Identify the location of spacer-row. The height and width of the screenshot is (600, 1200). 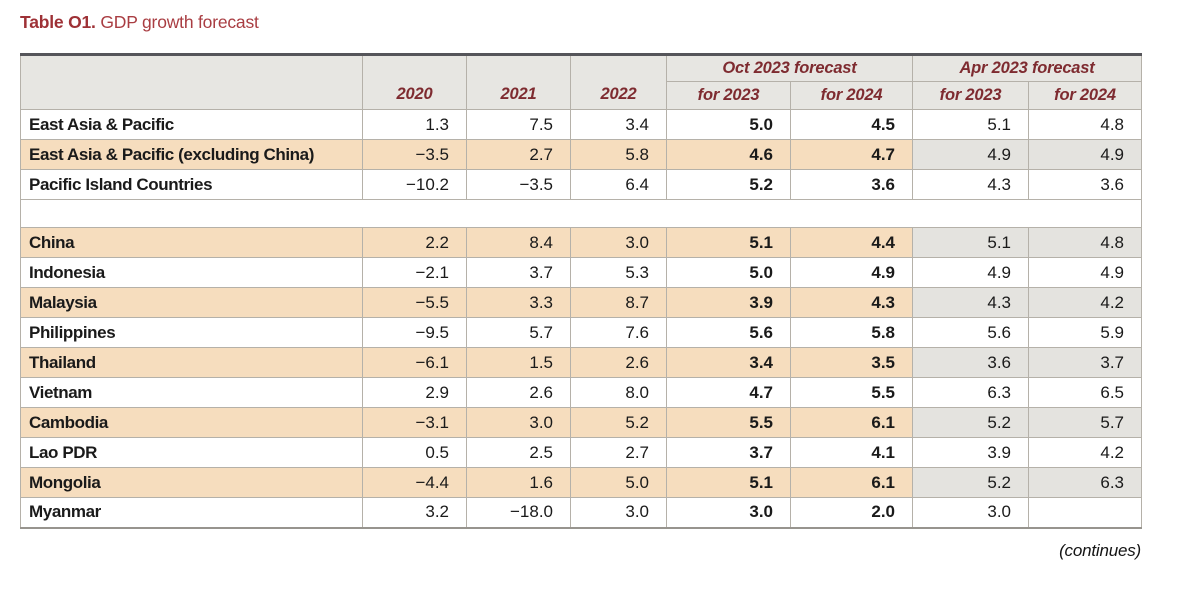
(581, 213).